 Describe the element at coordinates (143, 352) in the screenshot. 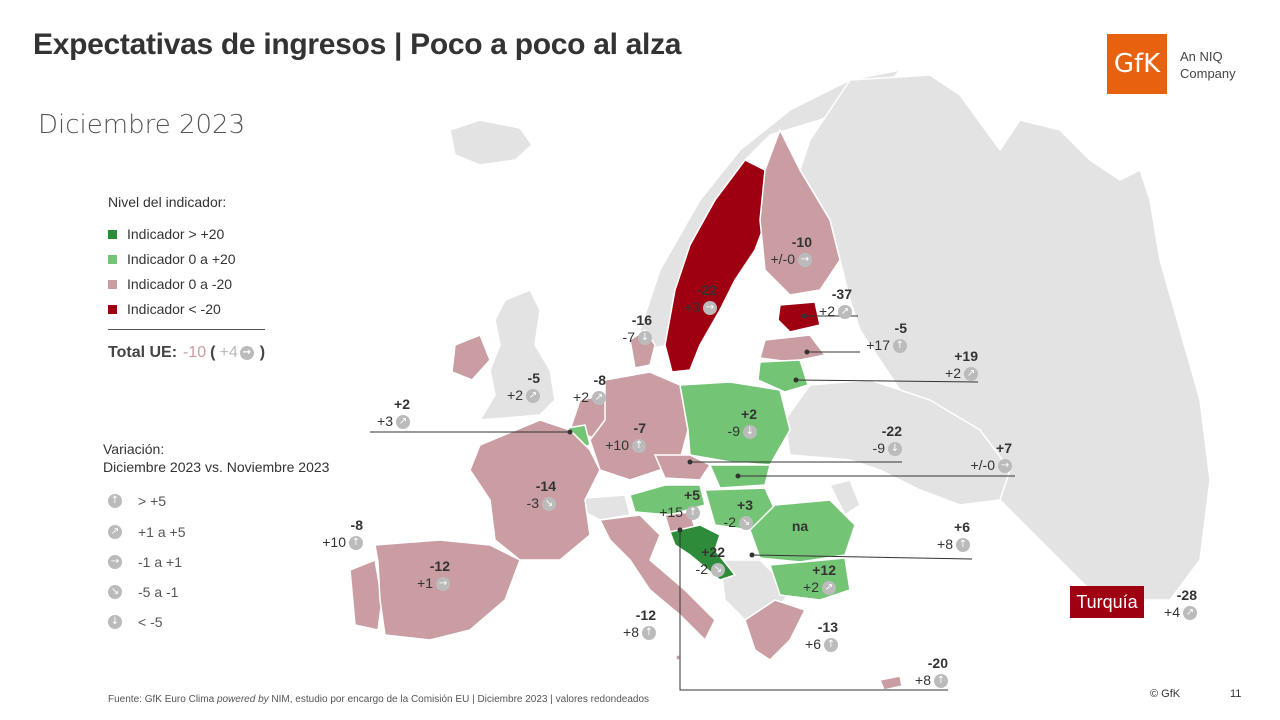

I see `total-label: Total UE:` at that location.